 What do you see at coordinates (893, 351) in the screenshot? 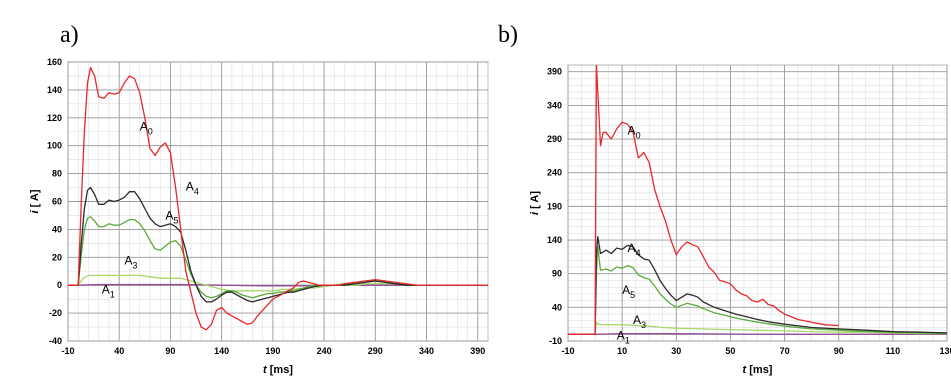
I see `x-tick-label: 110` at bounding box center [893, 351].